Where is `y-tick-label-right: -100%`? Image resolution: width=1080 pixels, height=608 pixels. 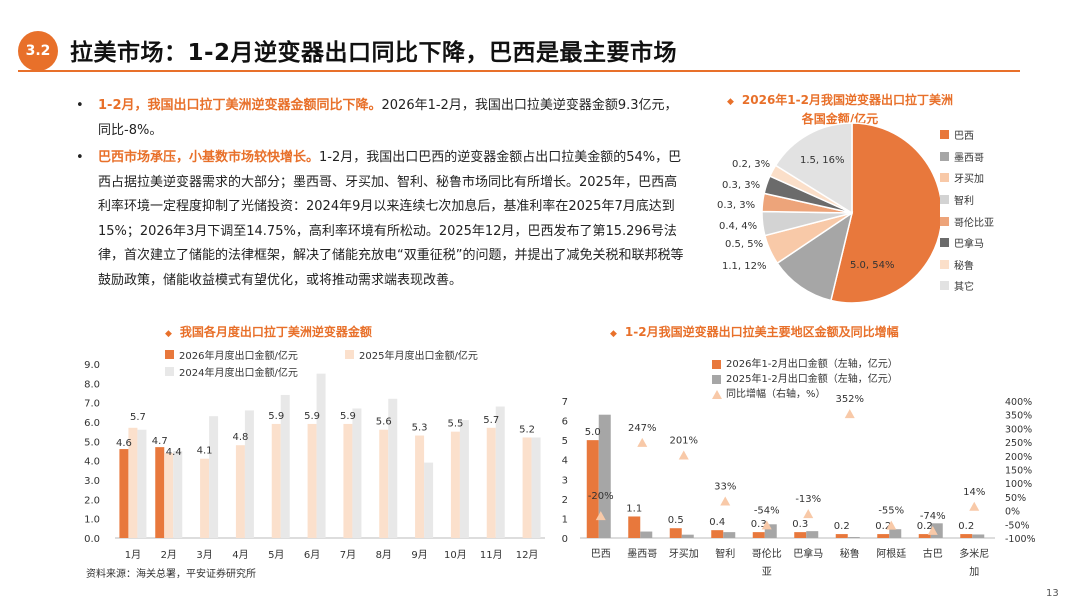 y-tick-label-right: -100% is located at coordinates (1020, 539).